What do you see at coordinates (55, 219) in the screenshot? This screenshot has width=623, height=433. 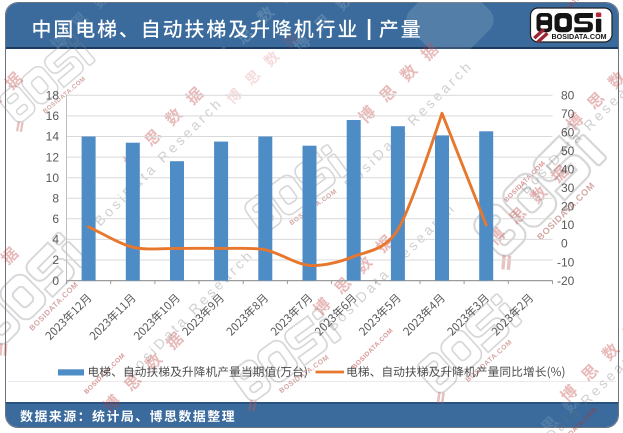 I see `svg-text: 6` at bounding box center [55, 219].